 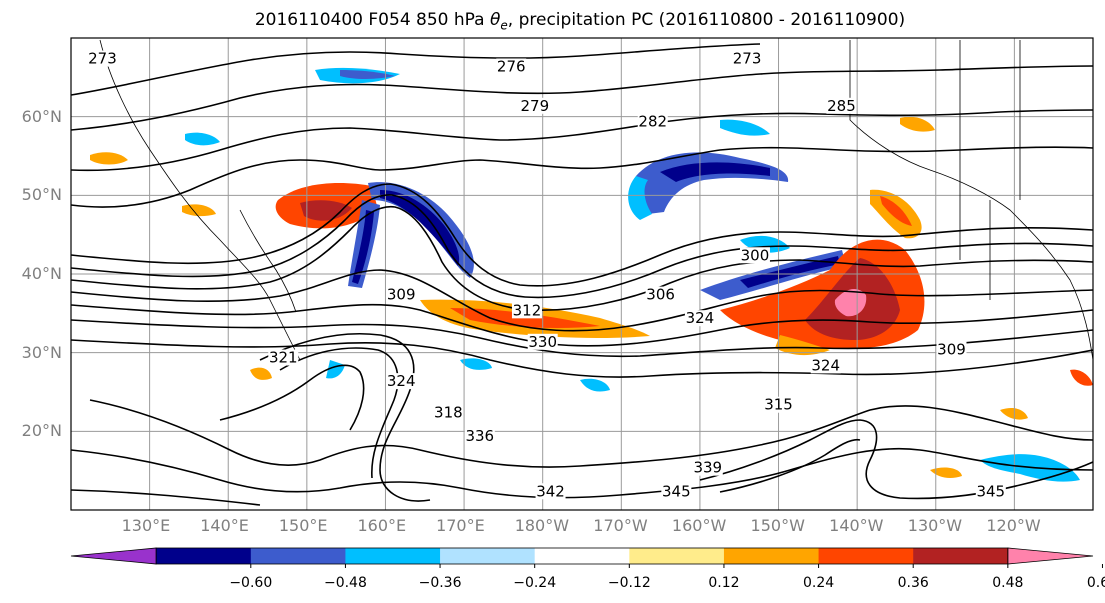 What do you see at coordinates (1013, 525) in the screenshot?
I see `longitude-tick-label: 120°W` at bounding box center [1013, 525].